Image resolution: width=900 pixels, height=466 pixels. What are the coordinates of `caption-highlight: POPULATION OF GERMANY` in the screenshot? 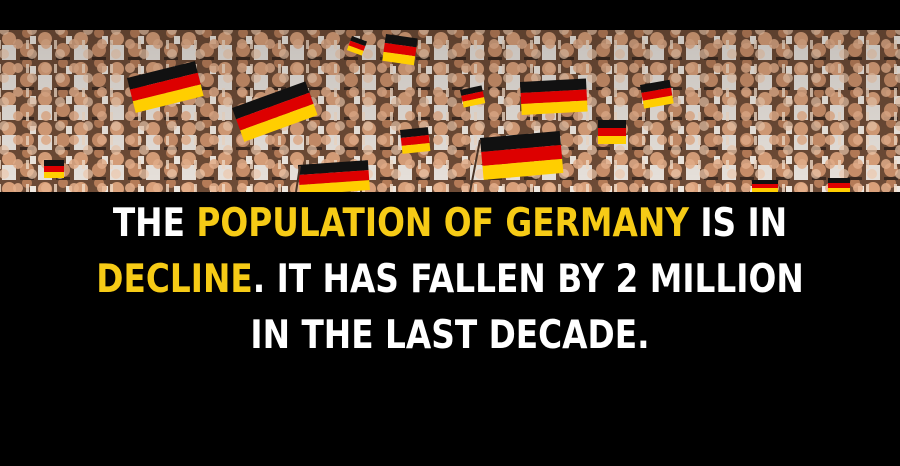 It's located at (442, 223).